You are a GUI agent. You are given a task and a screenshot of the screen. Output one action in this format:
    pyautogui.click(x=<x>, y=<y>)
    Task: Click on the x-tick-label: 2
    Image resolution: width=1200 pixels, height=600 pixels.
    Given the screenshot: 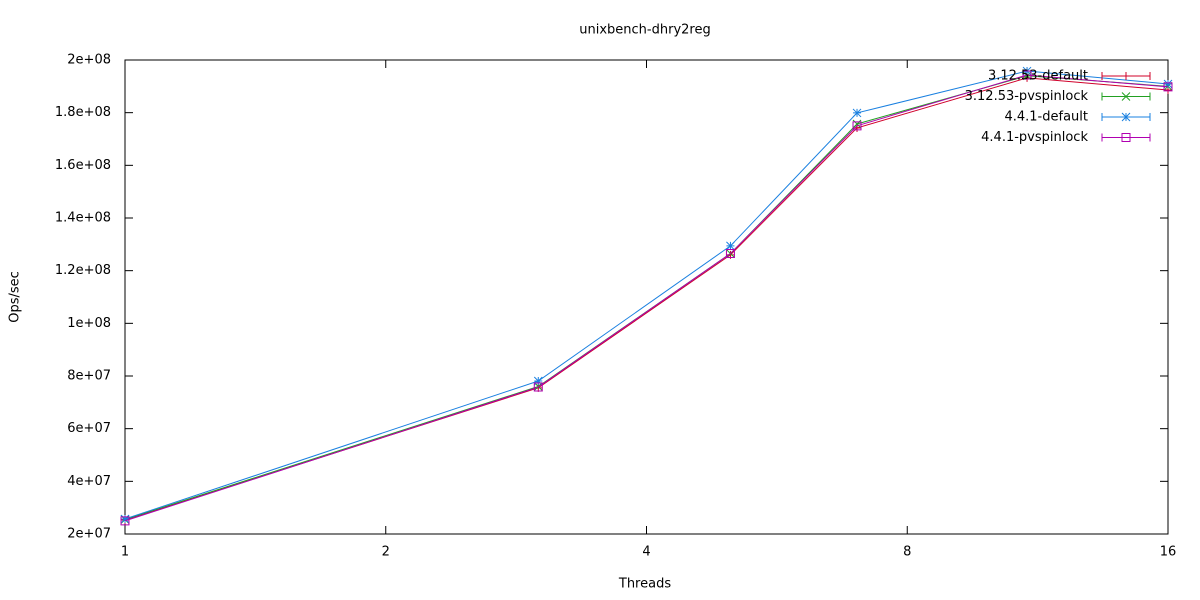 What is the action you would take?
    pyautogui.click(x=386, y=552)
    